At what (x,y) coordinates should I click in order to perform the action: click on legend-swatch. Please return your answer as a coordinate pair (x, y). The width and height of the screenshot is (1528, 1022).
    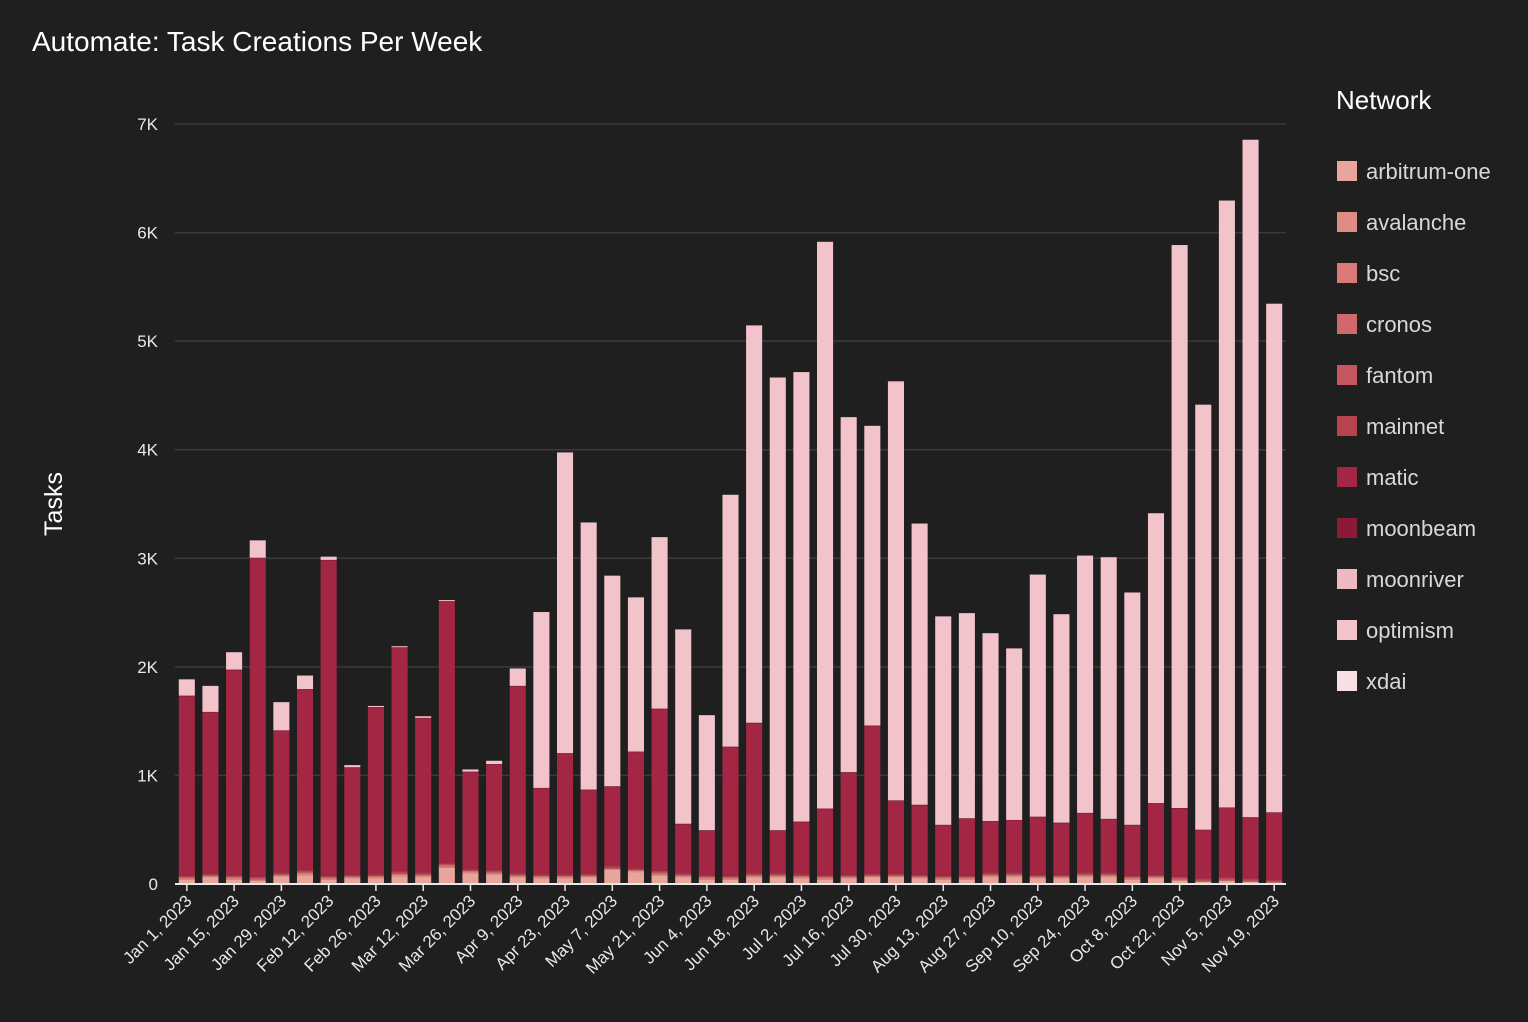
    Looking at the image, I should click on (1347, 528).